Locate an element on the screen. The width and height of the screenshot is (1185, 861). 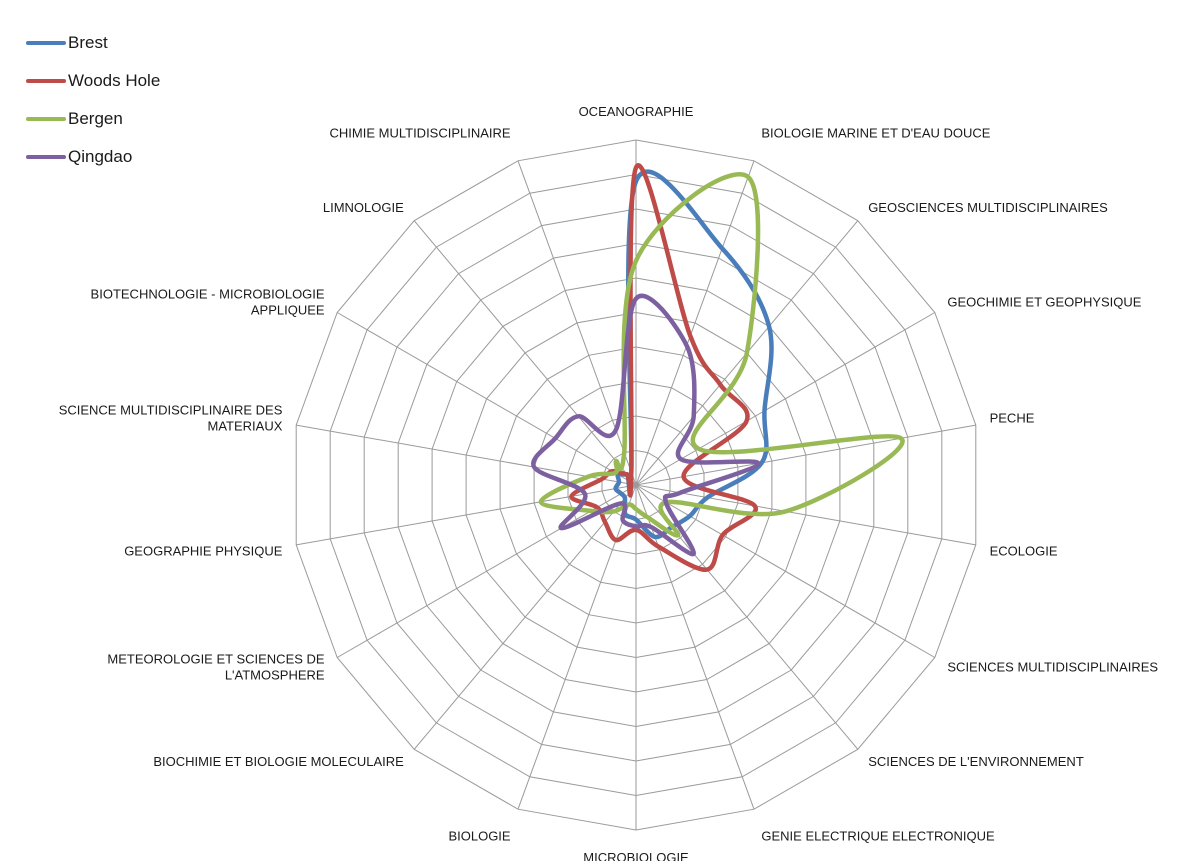
axis-spoke-geochimie-et-geophysique is located at coordinates (785, 399).